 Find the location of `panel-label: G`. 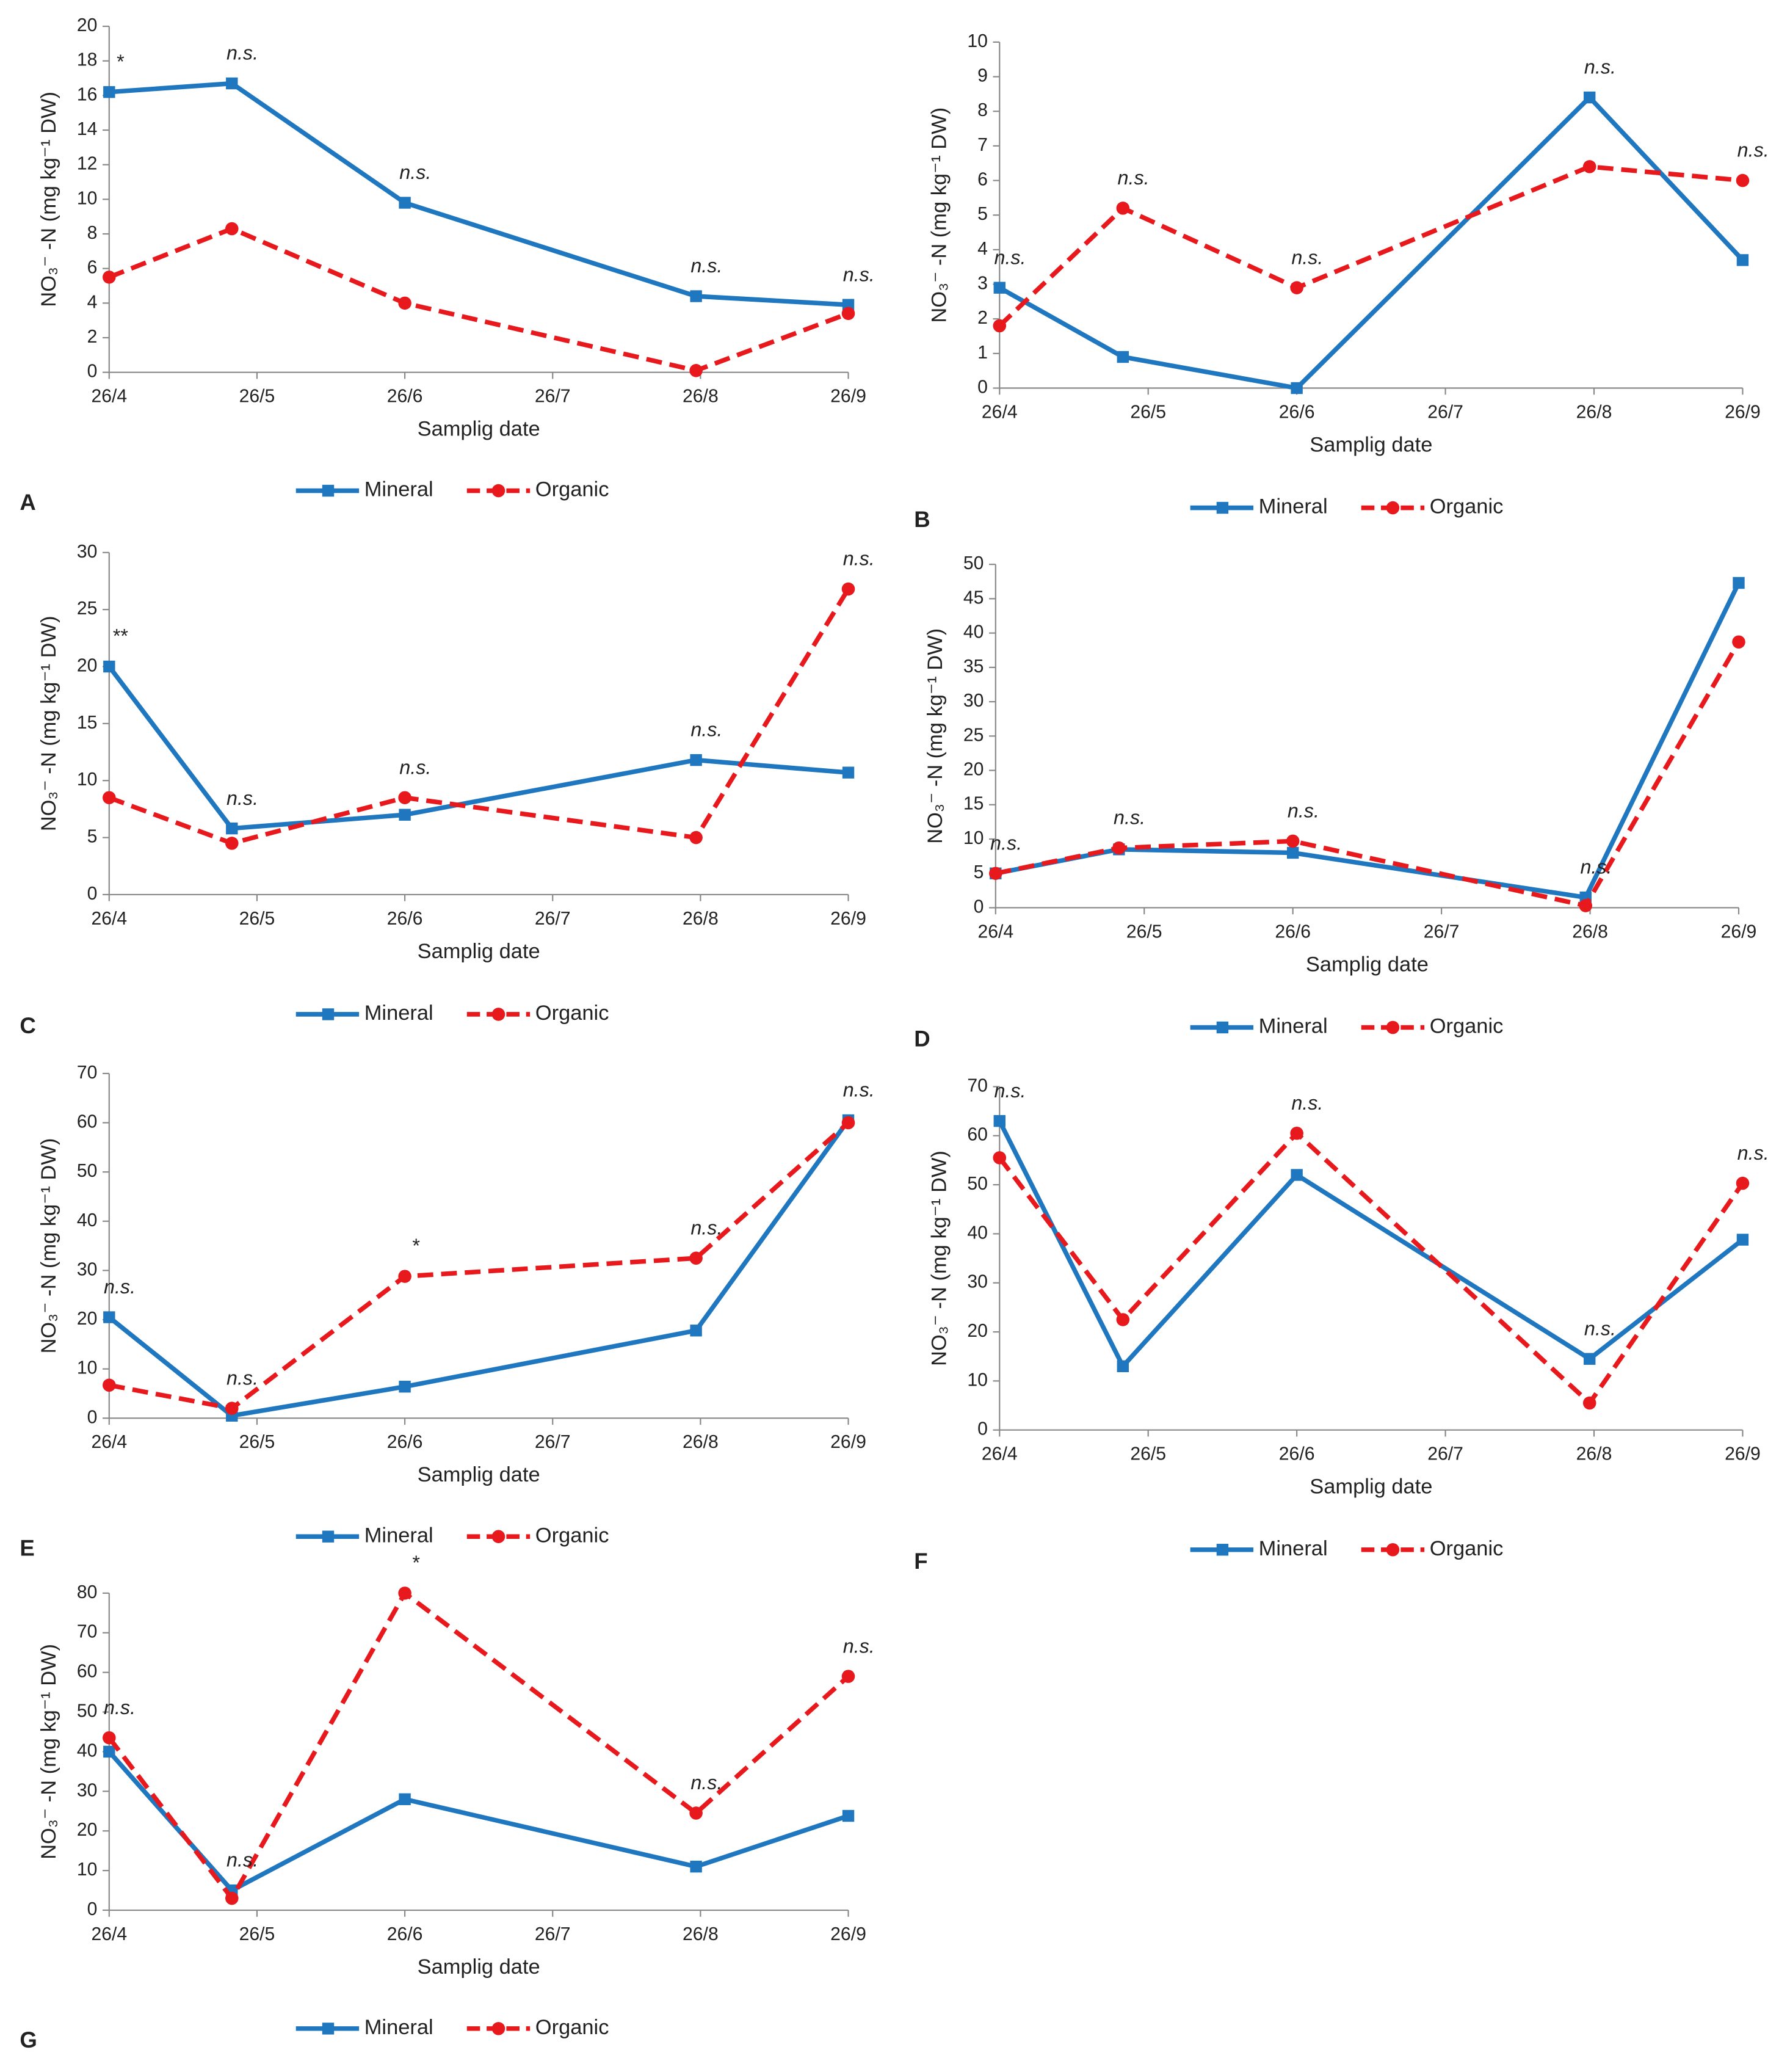

panel-label: G is located at coordinates (28, 2039).